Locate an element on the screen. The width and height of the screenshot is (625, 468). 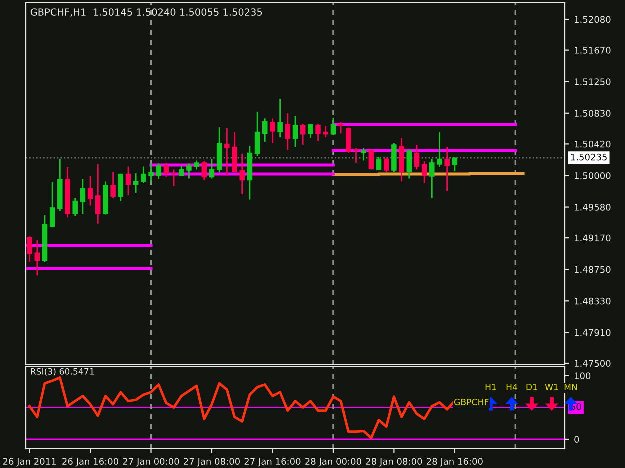
y-tick-label: 1.48330 is located at coordinates (593, 301).